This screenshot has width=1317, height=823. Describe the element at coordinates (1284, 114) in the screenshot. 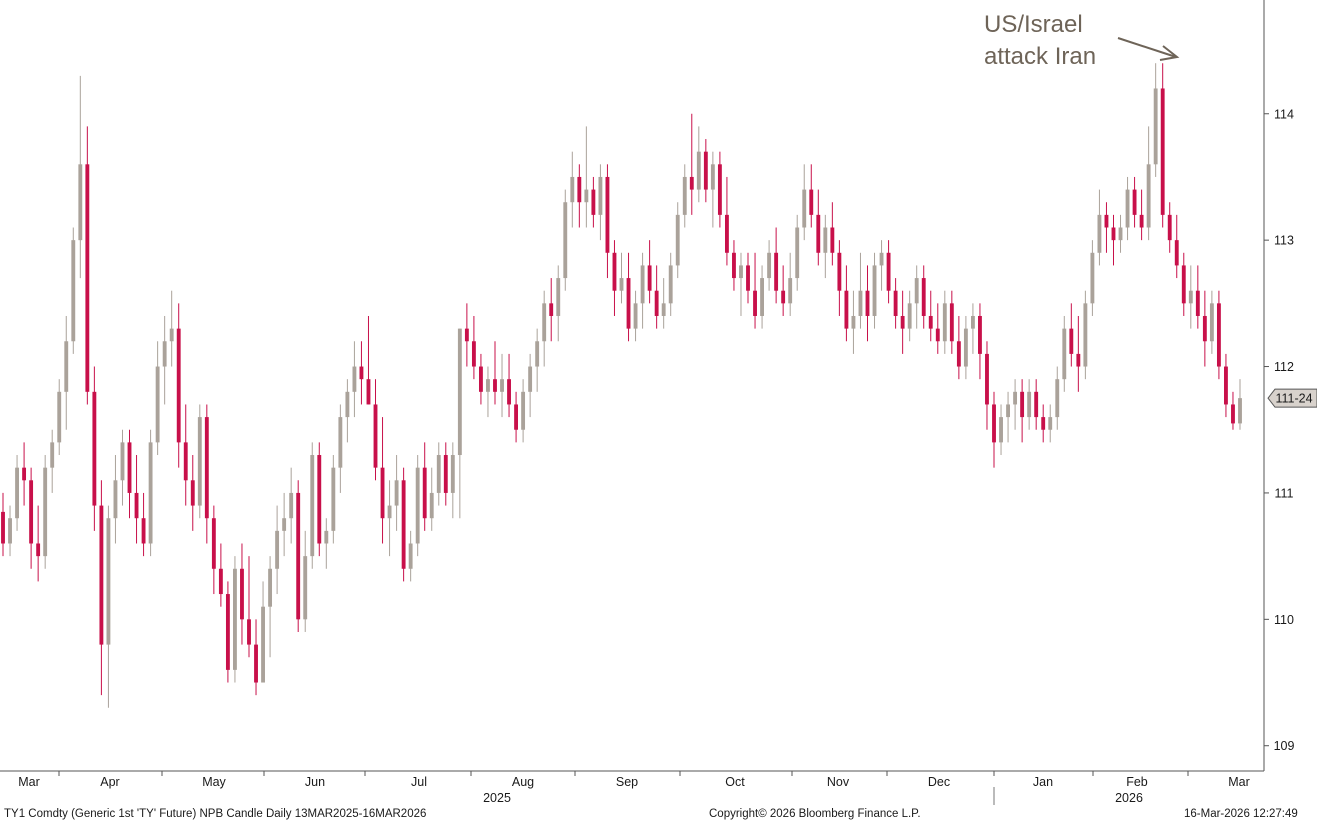

I see `y-tick-label: 114` at that location.